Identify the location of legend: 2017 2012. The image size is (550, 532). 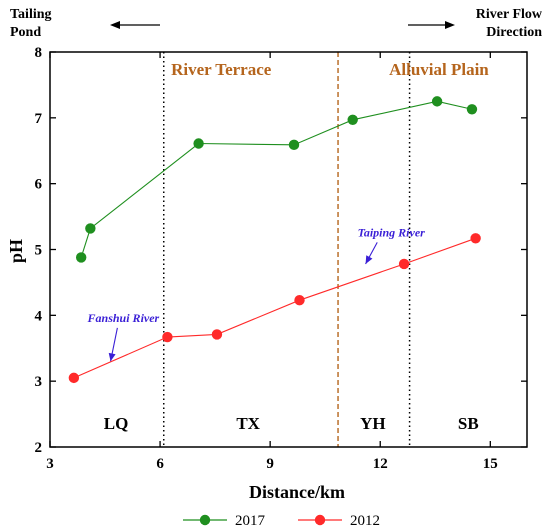
(281, 521).